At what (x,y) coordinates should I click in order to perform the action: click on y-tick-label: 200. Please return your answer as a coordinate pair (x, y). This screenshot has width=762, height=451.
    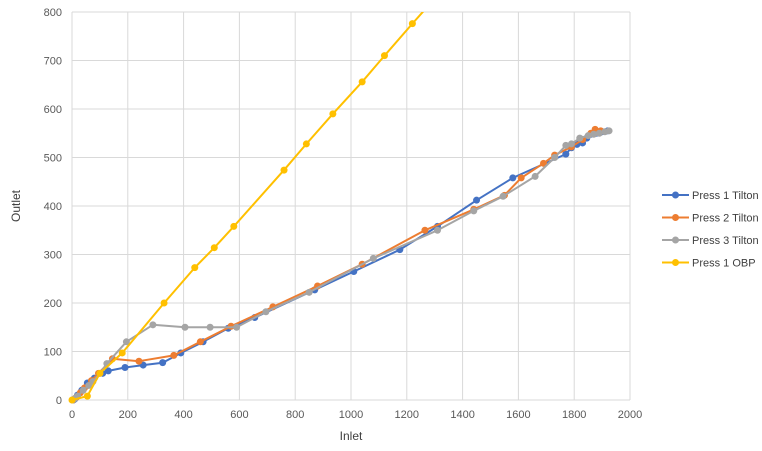
    Looking at the image, I should click on (53, 304).